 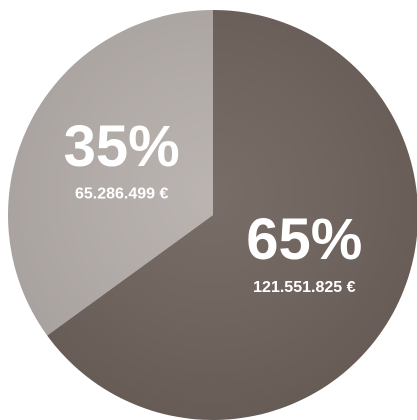 I want to click on slice-amount-label: 65.286.499 €, so click(x=122, y=194).